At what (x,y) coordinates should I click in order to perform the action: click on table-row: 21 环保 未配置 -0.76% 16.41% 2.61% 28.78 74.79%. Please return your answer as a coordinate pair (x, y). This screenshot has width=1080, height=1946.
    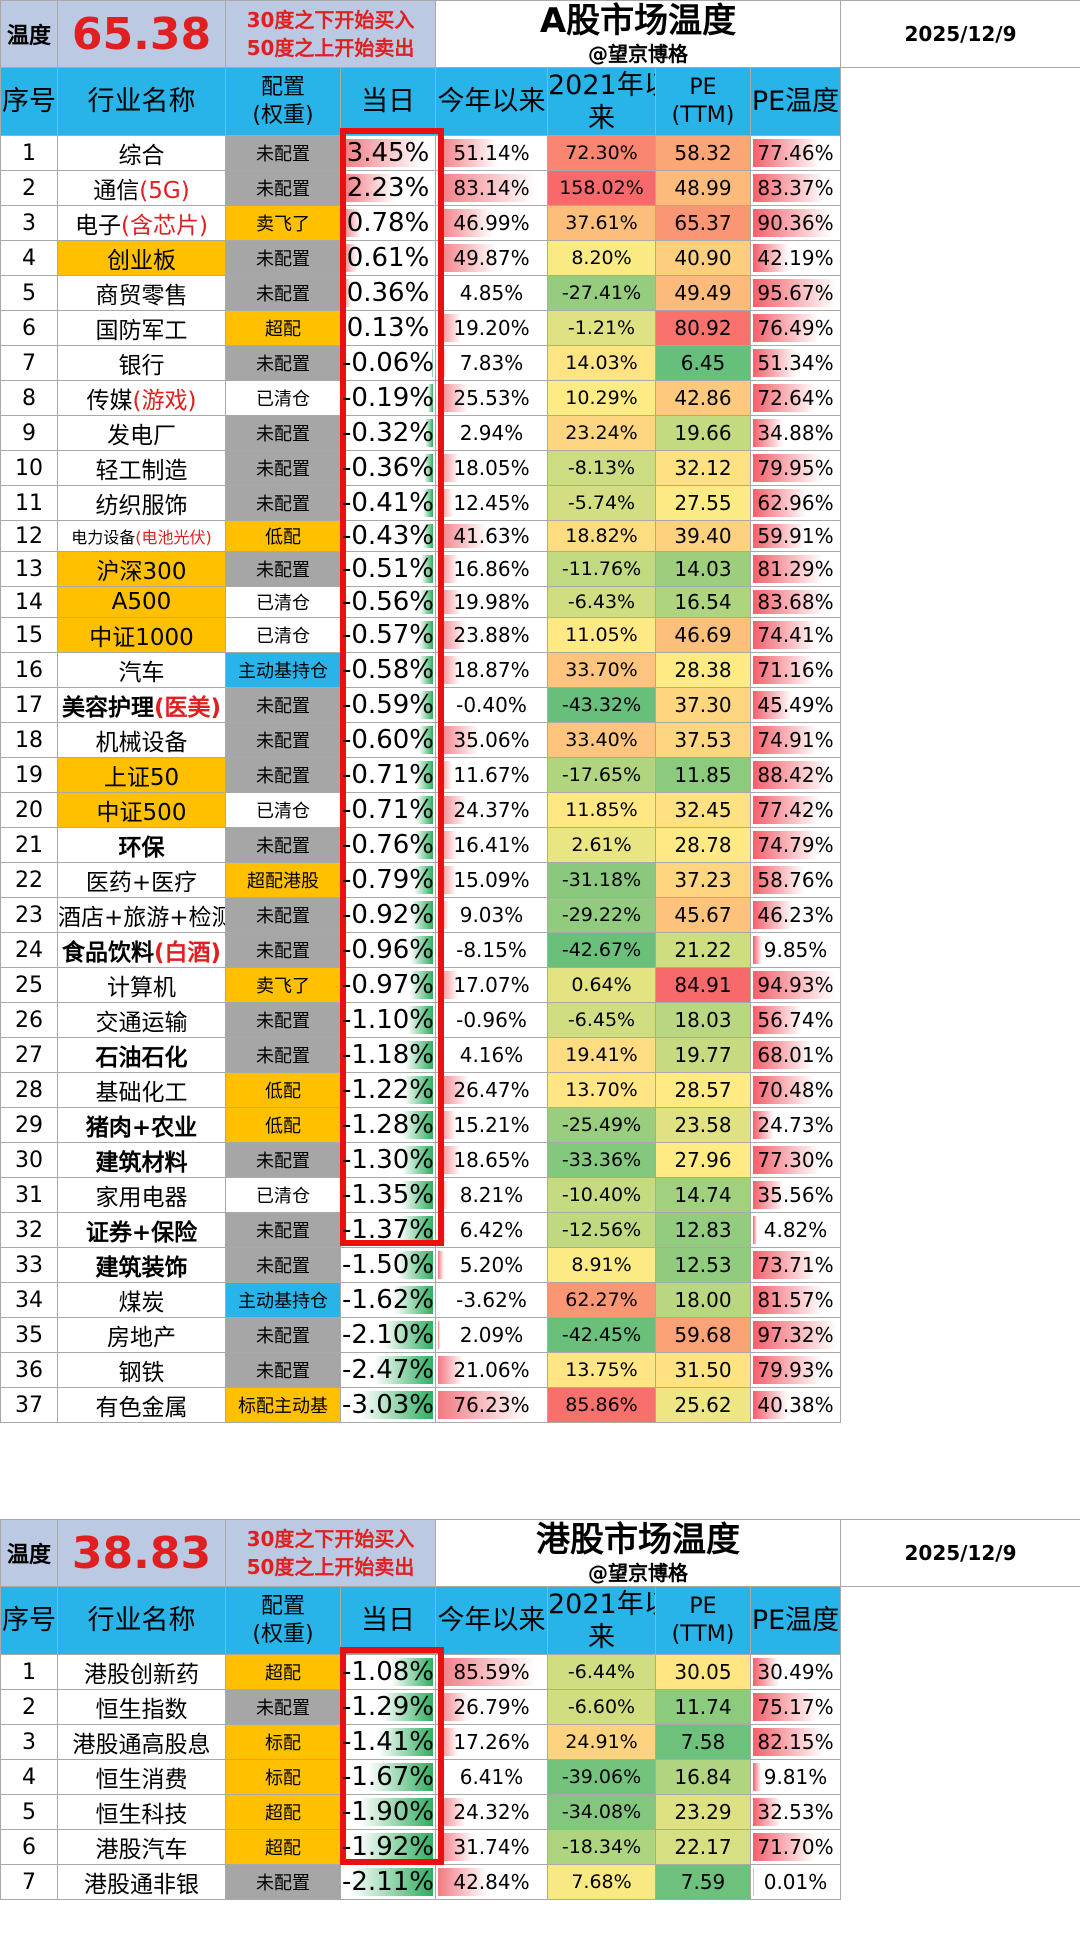
    Looking at the image, I should click on (540, 845).